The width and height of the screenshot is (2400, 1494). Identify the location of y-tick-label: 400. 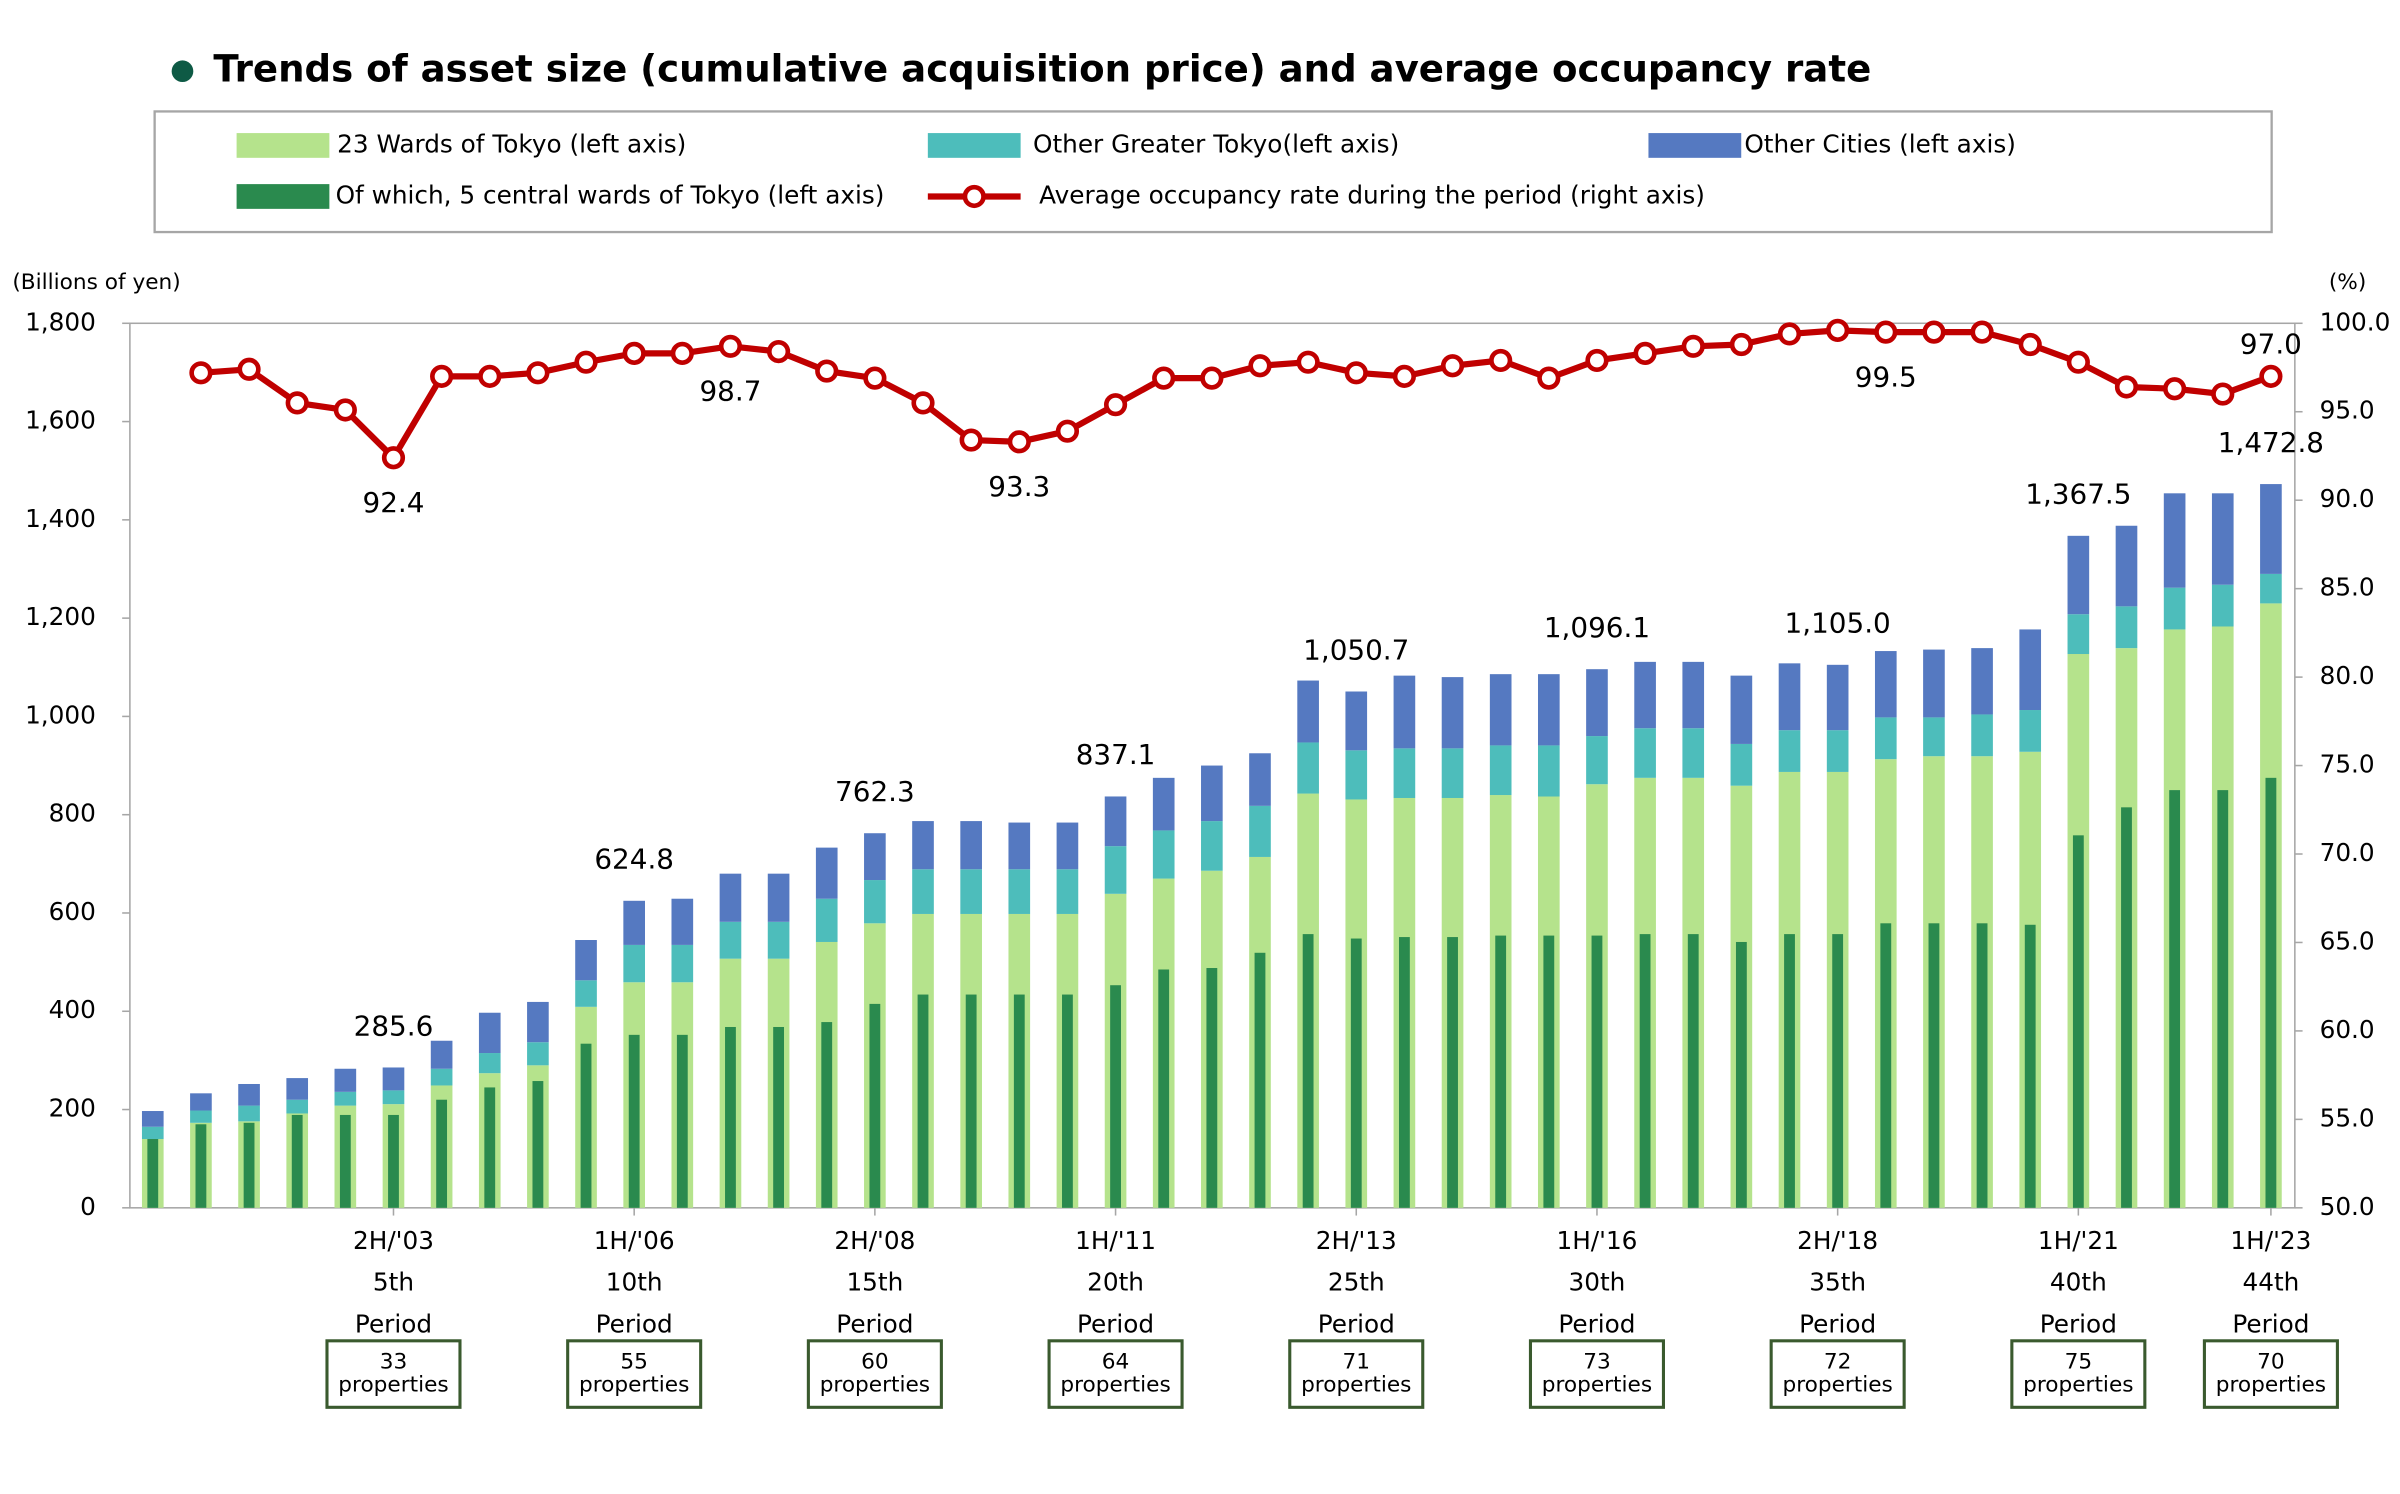
(72, 1009).